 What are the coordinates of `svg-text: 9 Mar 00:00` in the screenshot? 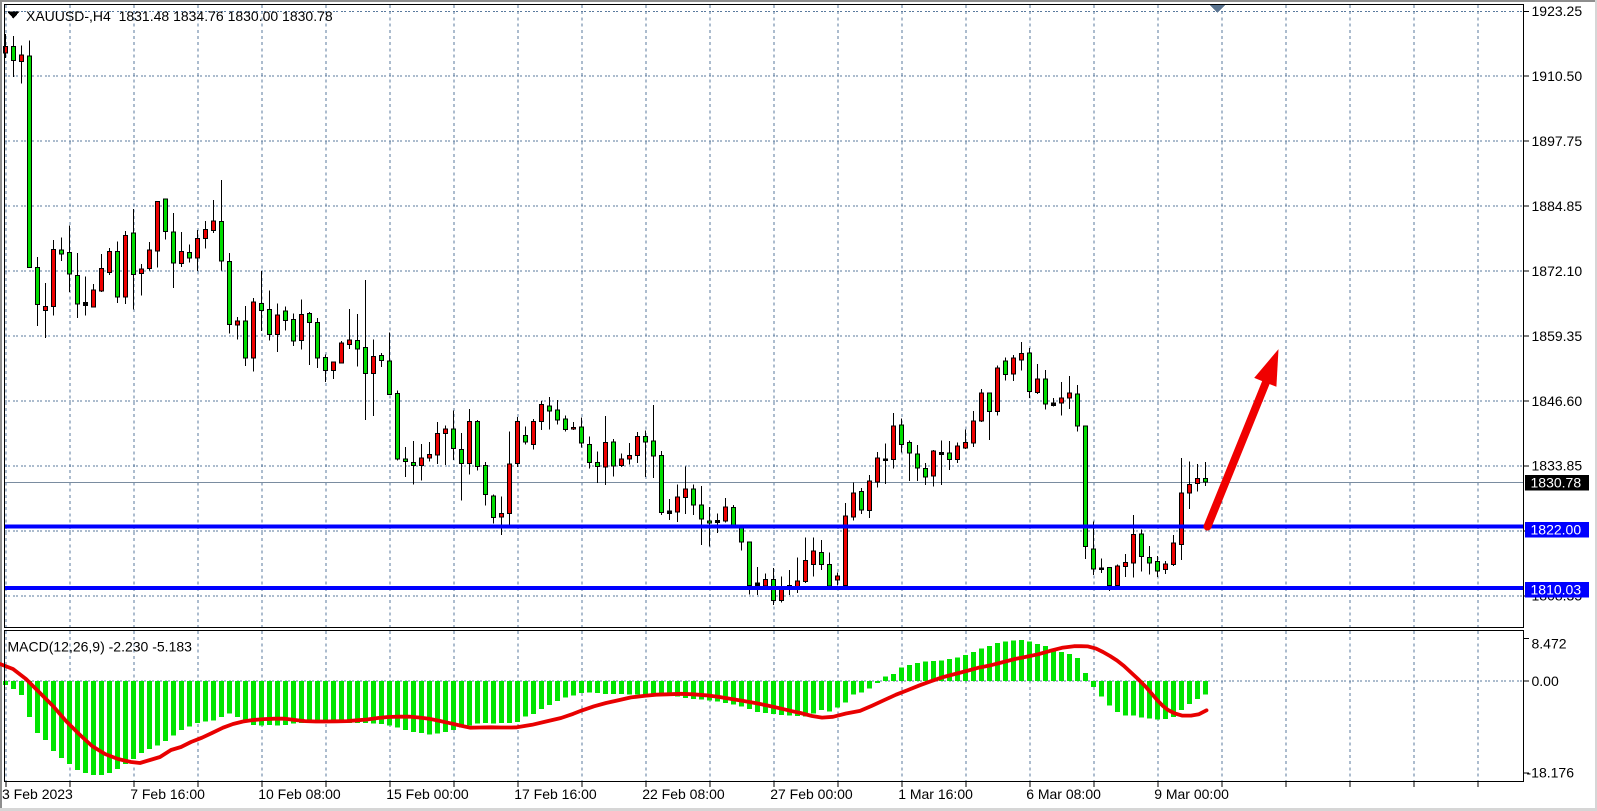 It's located at (1191, 794).